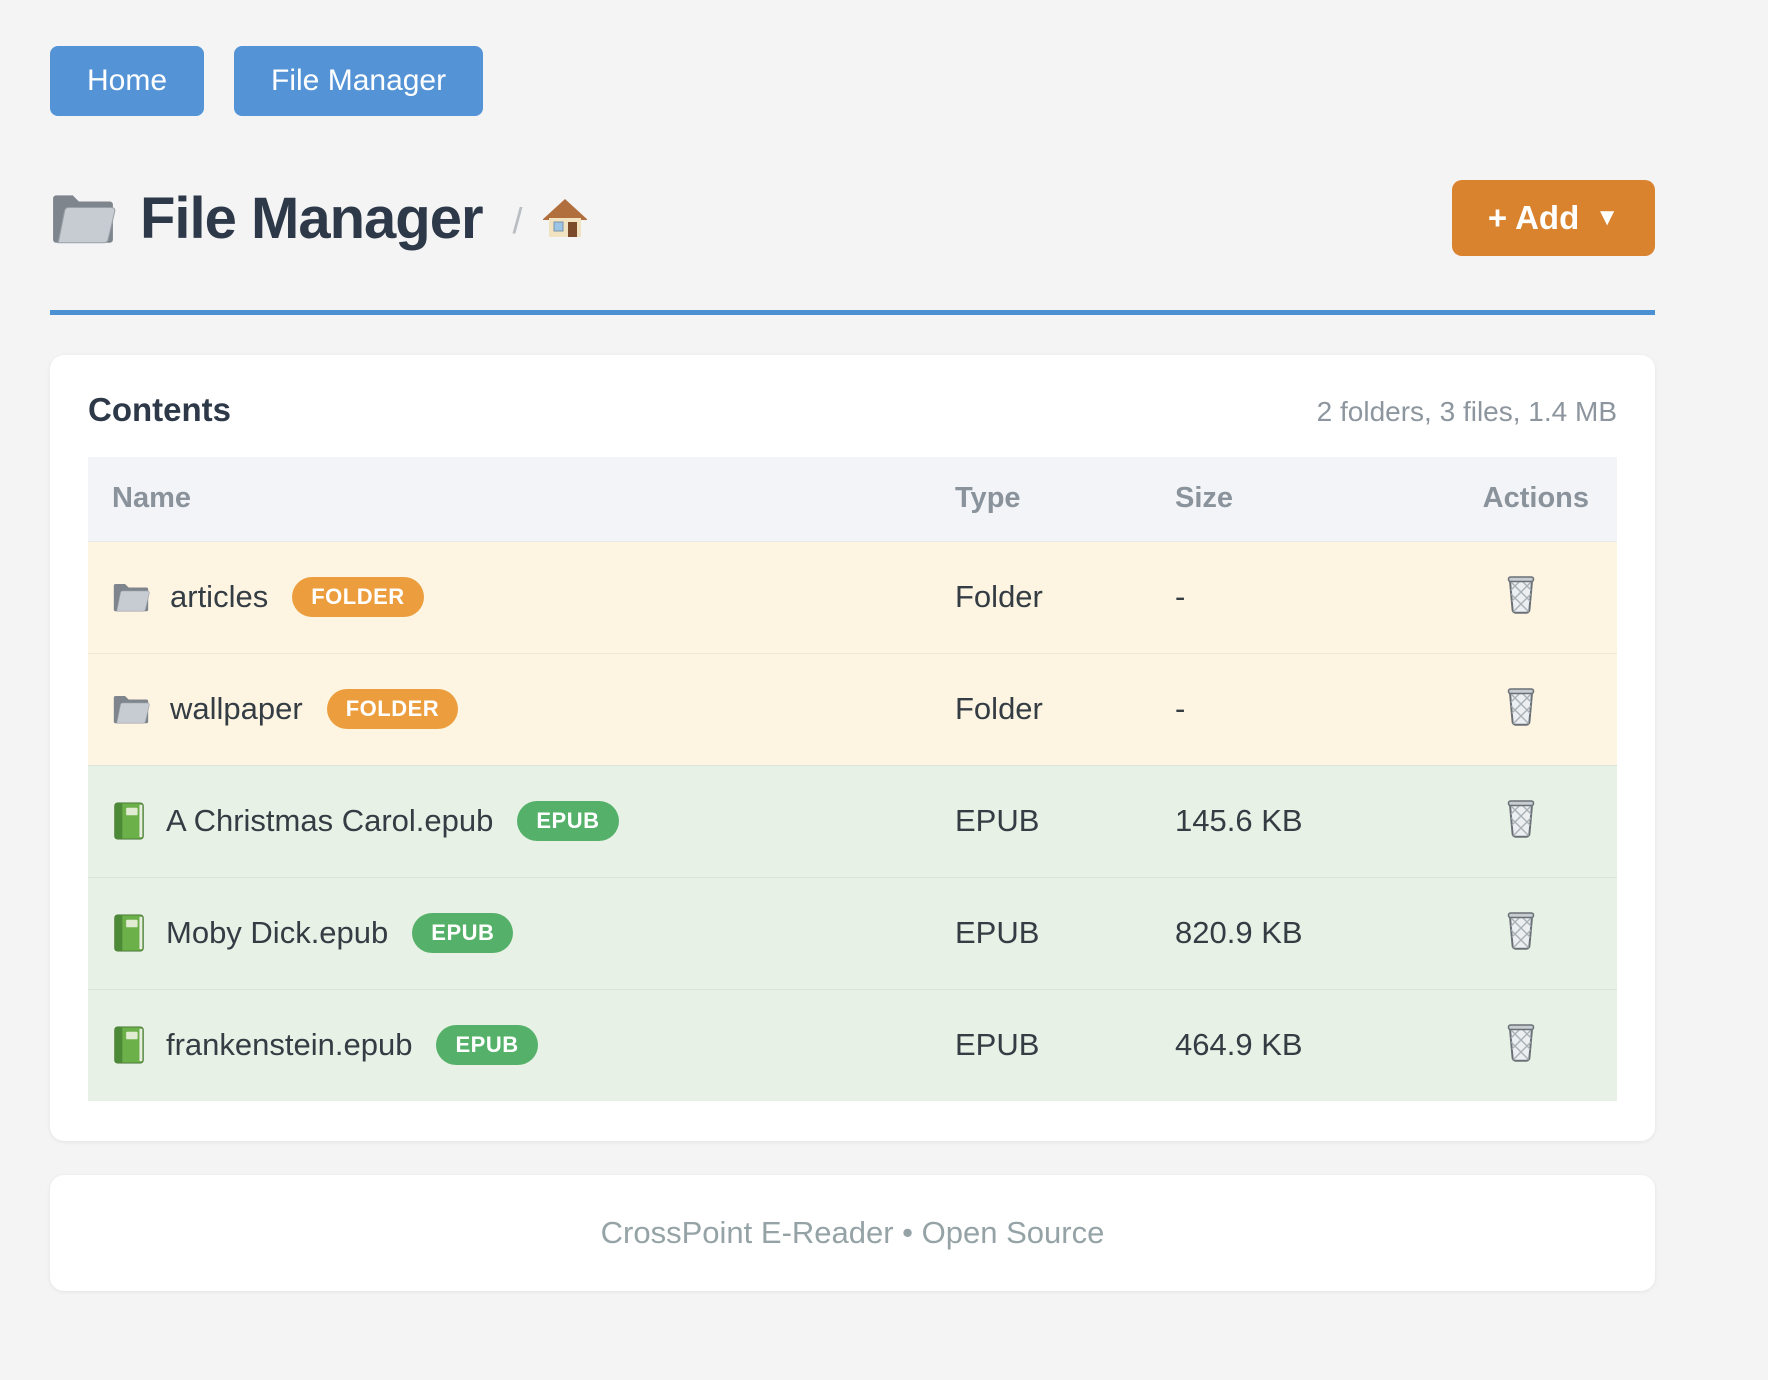 The height and width of the screenshot is (1380, 1768). What do you see at coordinates (219, 596) in the screenshot?
I see `file-name: articles` at bounding box center [219, 596].